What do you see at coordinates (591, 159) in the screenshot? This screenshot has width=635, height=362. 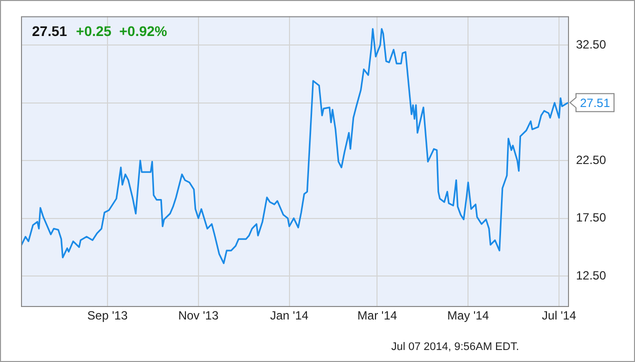 I see `y-tick-label: 22.50` at bounding box center [591, 159].